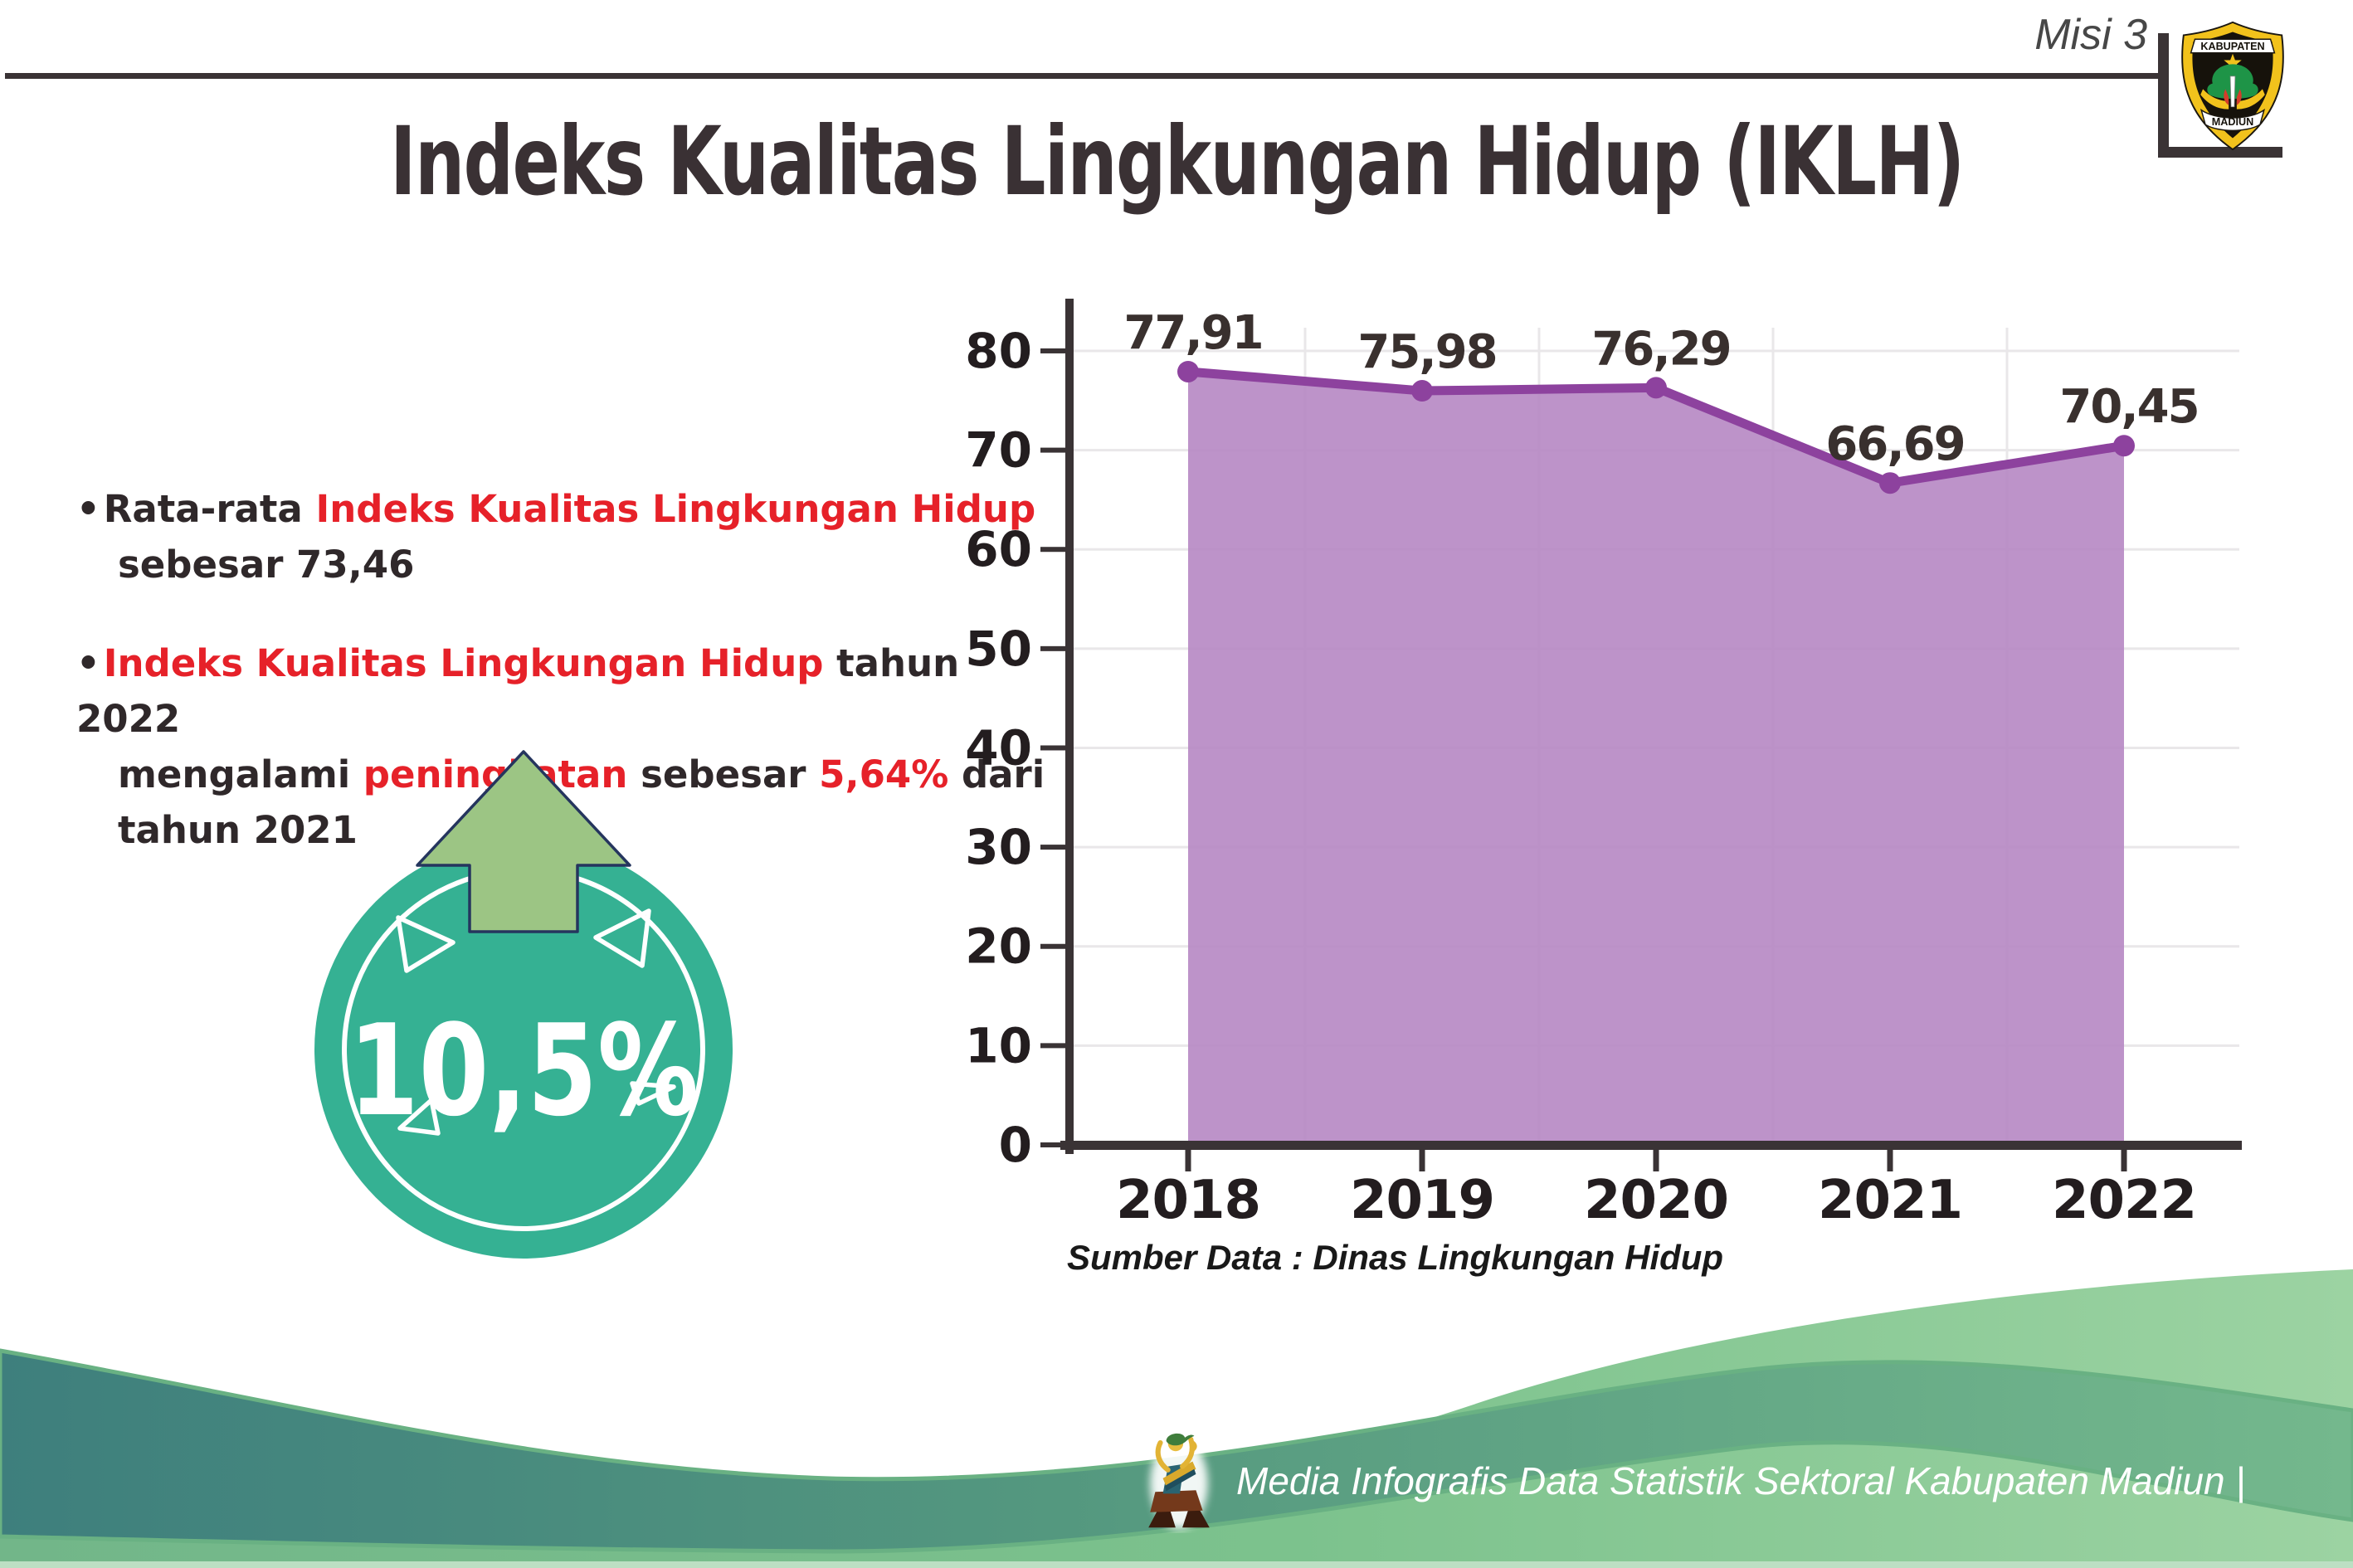  Describe the element at coordinates (463, 663) in the screenshot. I see `bullet2-highlight: Indeks Kualitas Lingkungan Hidup` at that location.